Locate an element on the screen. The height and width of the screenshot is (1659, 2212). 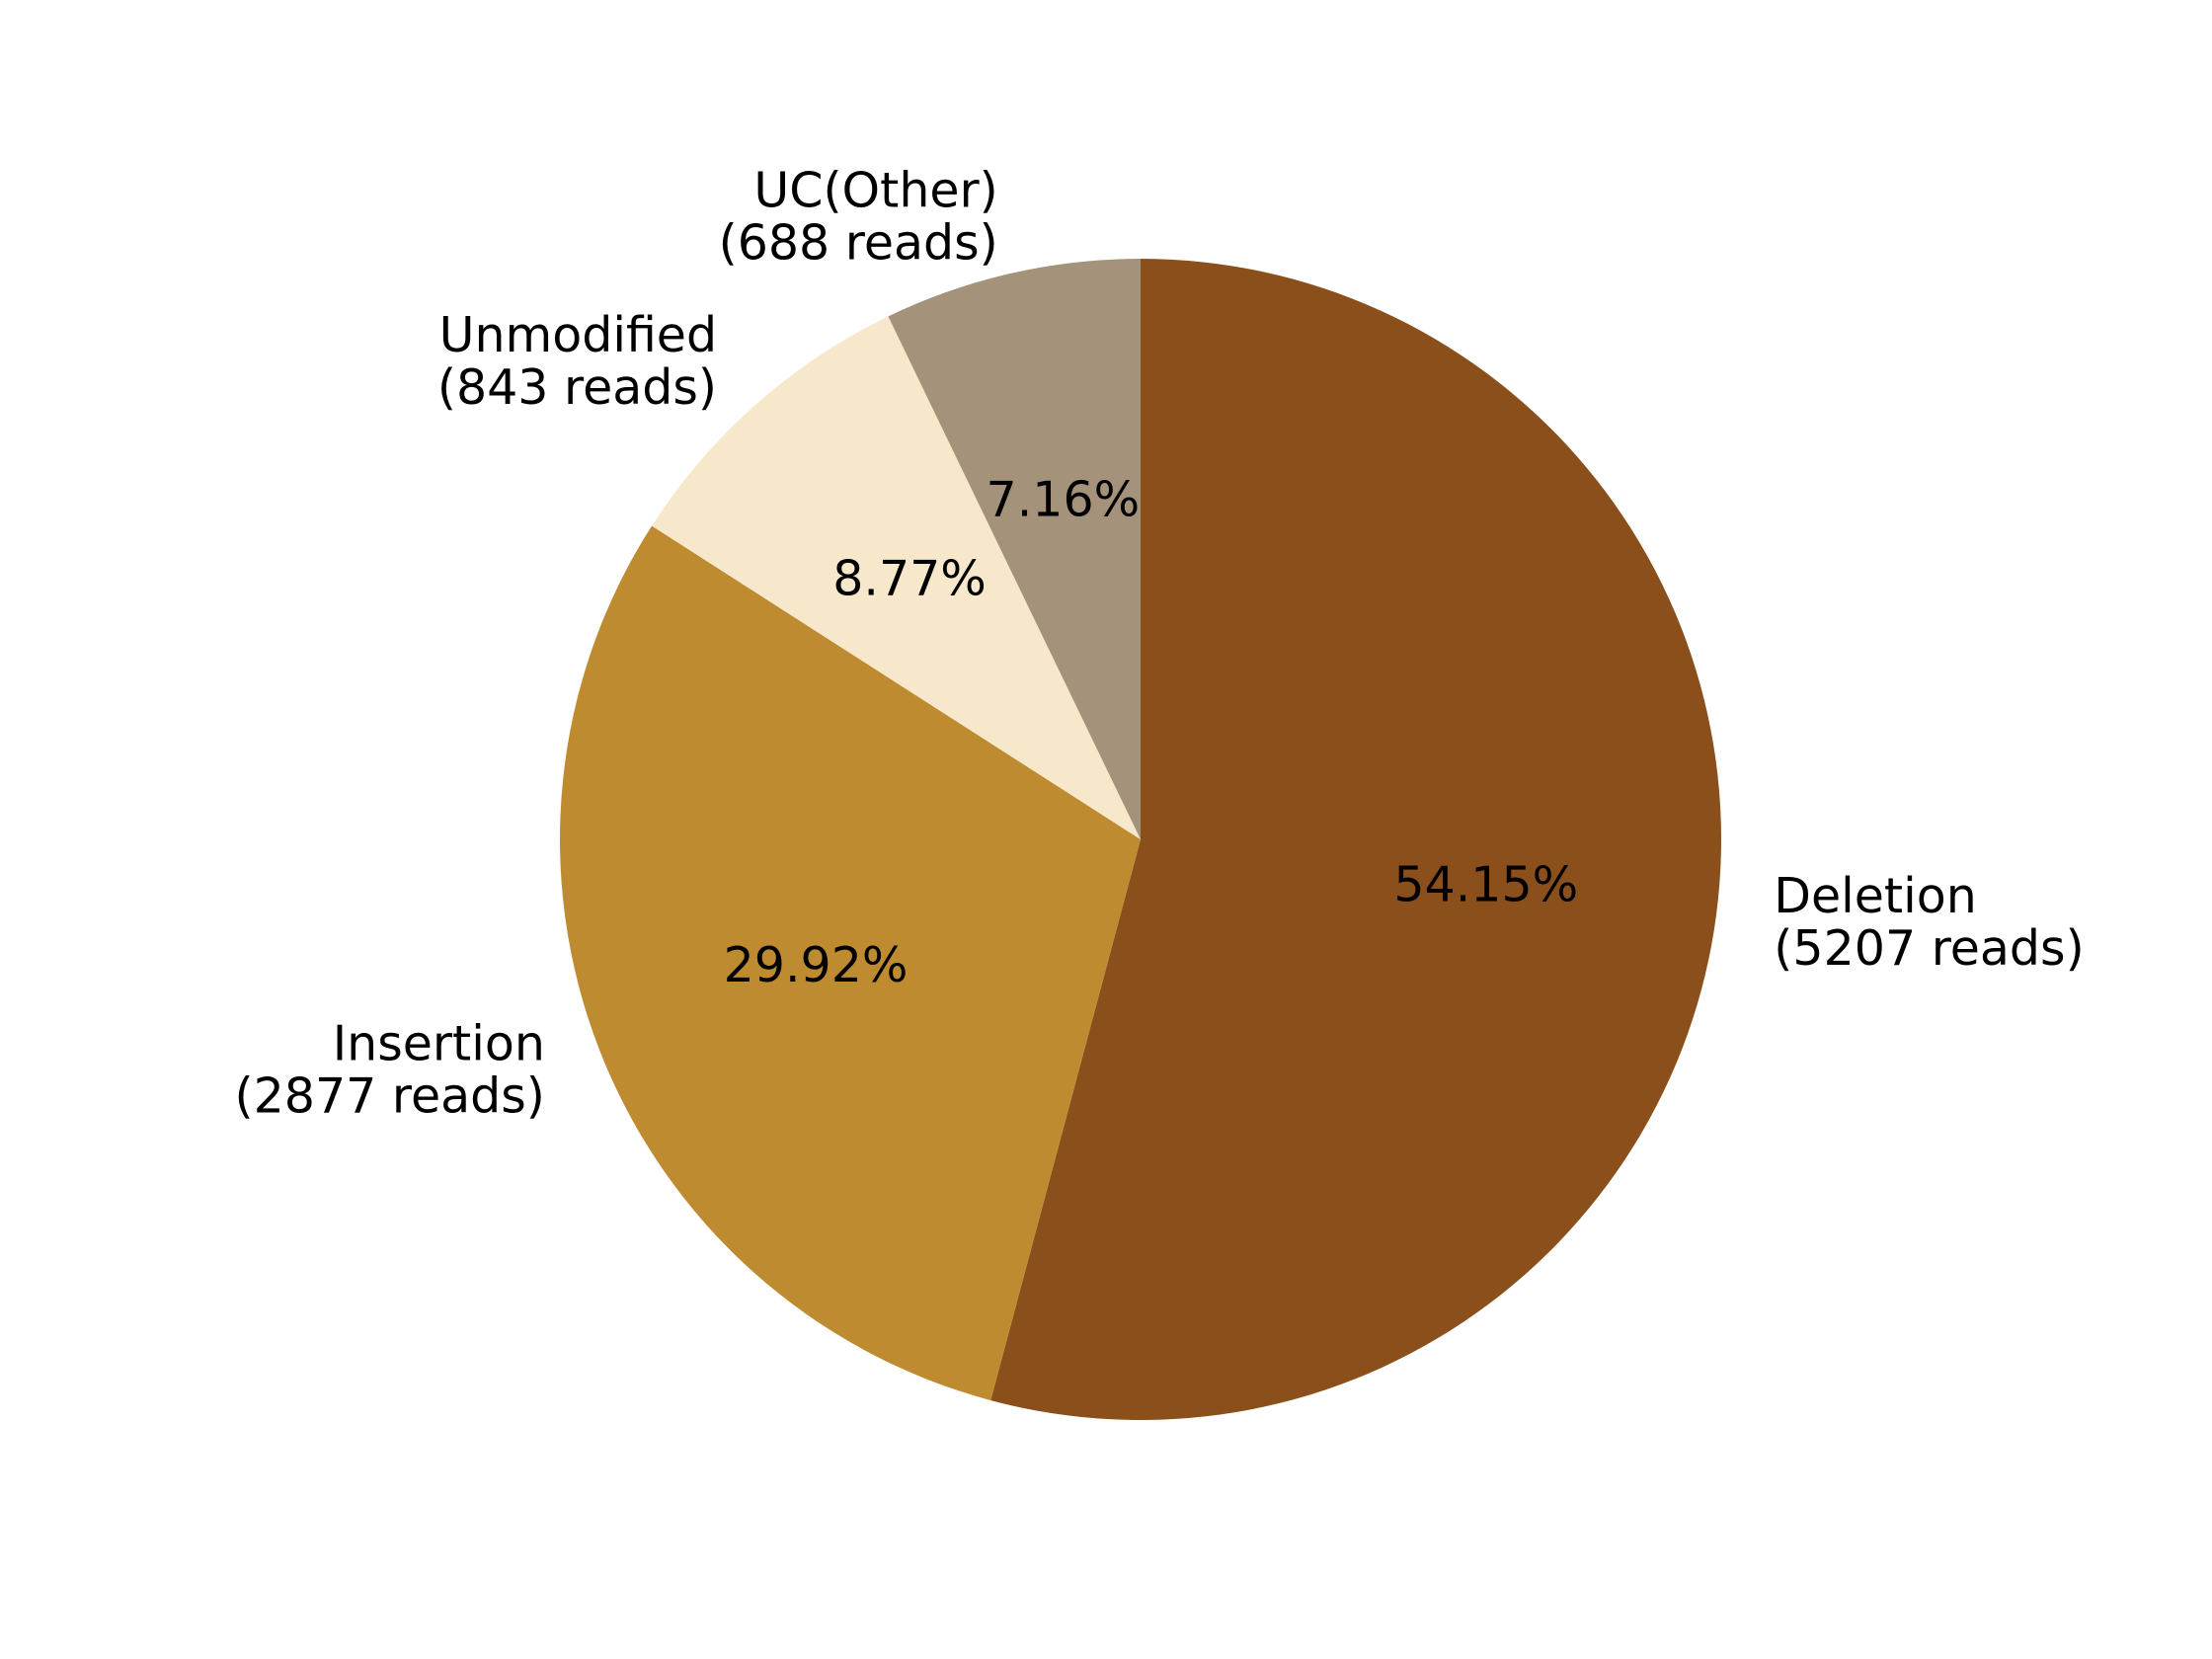
slice-label: UC(Other) (688 reads) is located at coordinates (858, 217).